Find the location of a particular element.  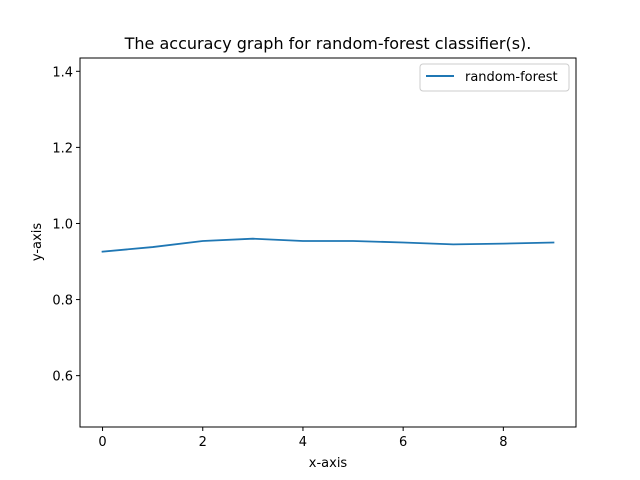

series-layer is located at coordinates (328, 245).